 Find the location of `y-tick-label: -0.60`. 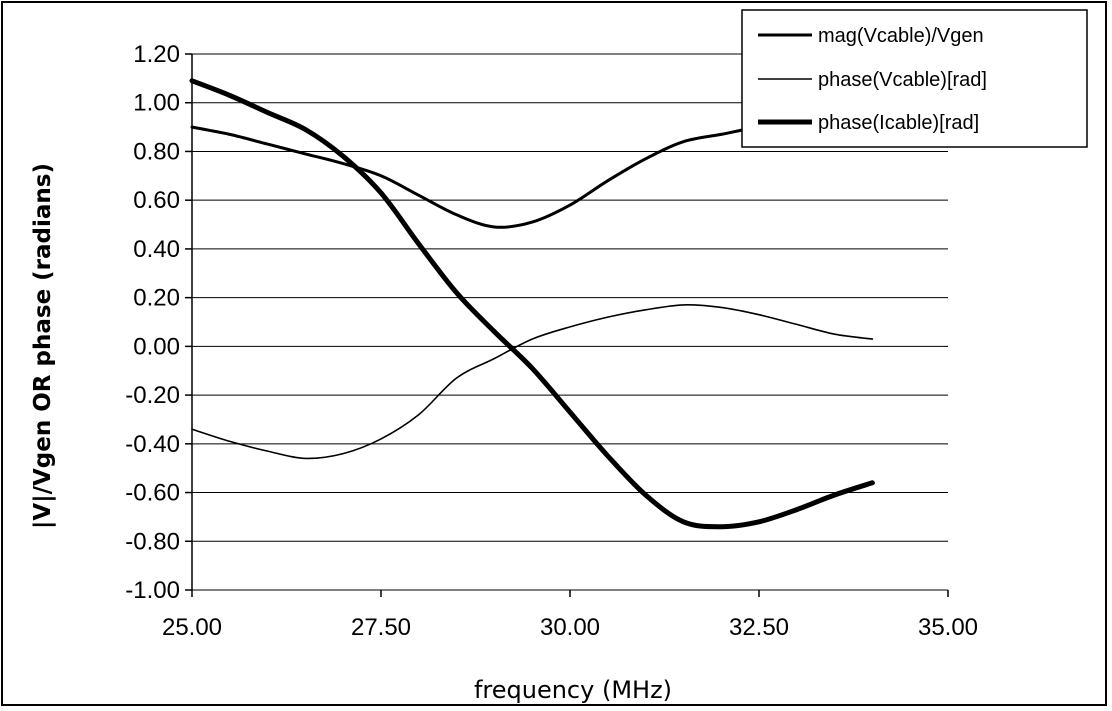

y-tick-label: -0.60 is located at coordinates (152, 493).